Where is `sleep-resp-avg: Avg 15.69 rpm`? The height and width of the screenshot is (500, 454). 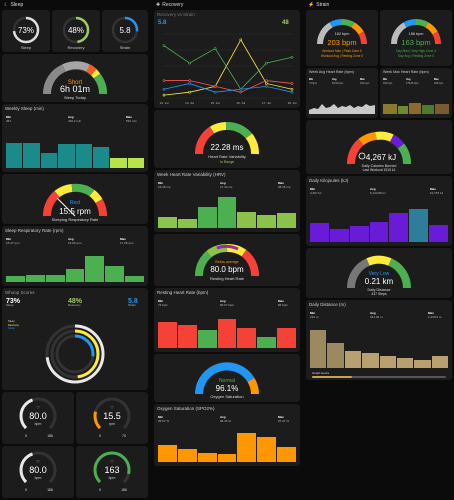 sleep-resp-avg: Avg 15.69 rpm is located at coordinates (75, 241).